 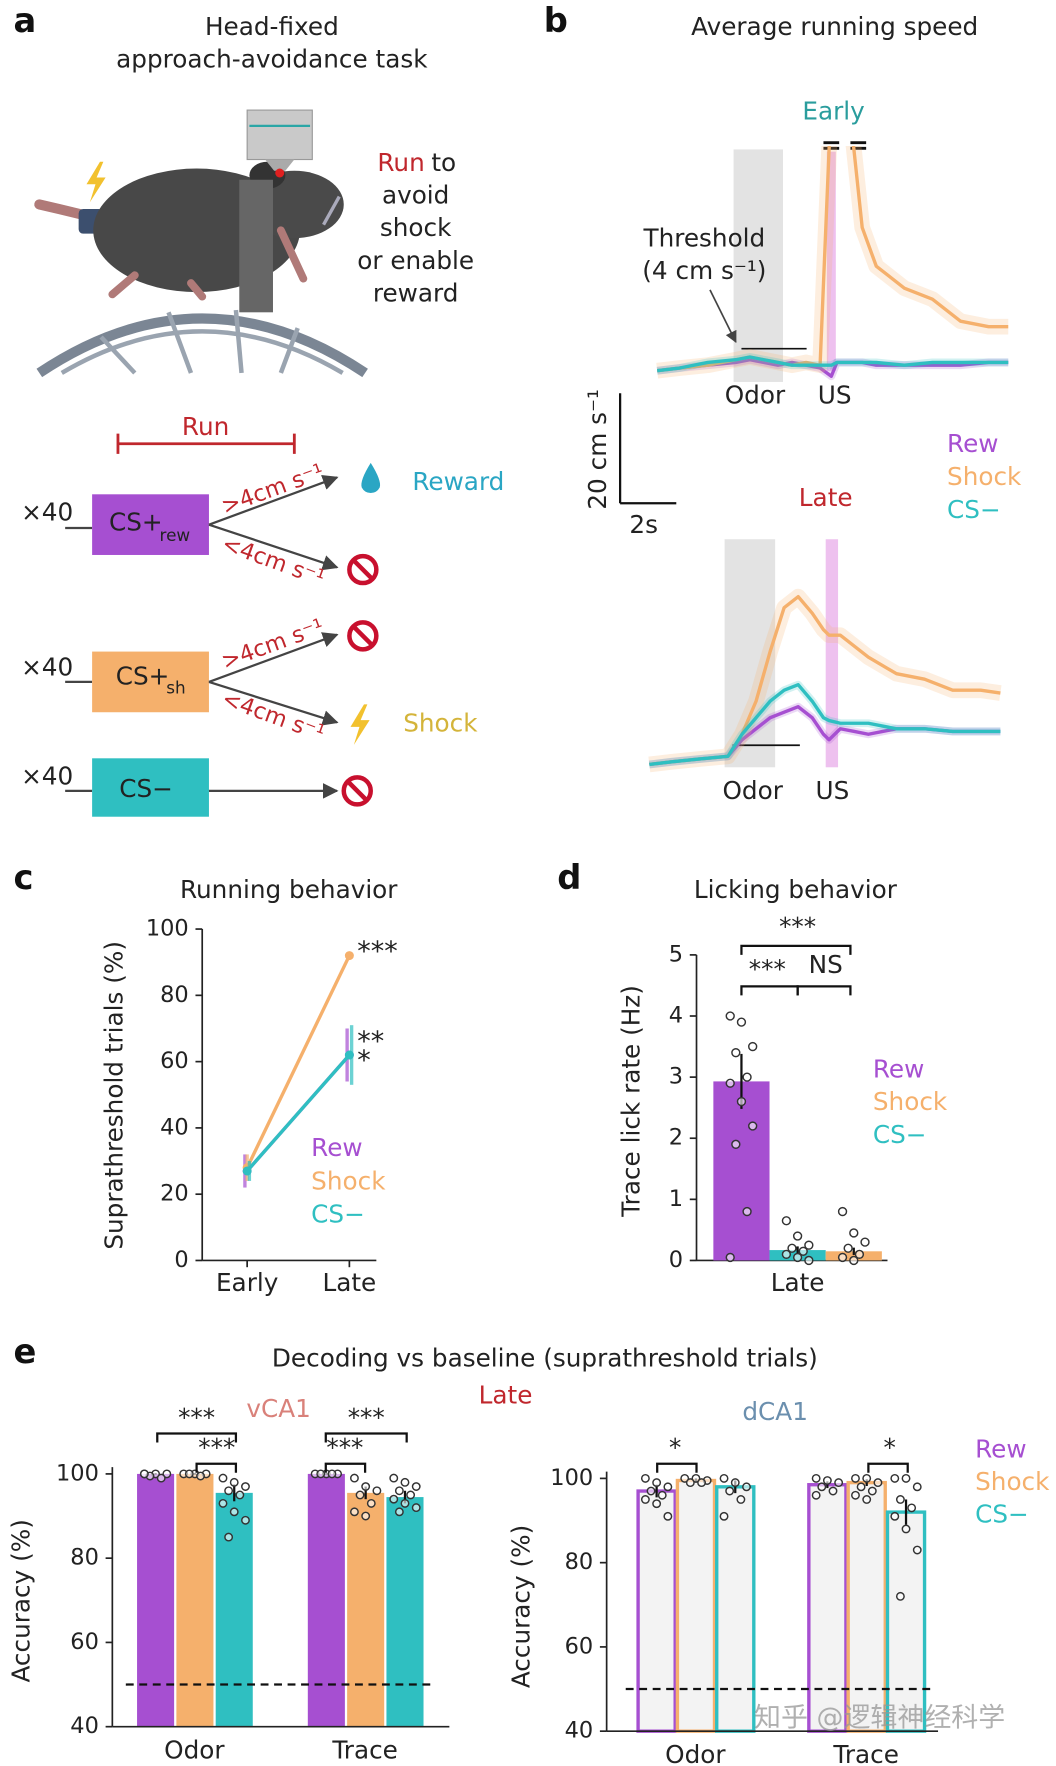 I want to click on y-tick-label: 0, so click(x=676, y=1260).